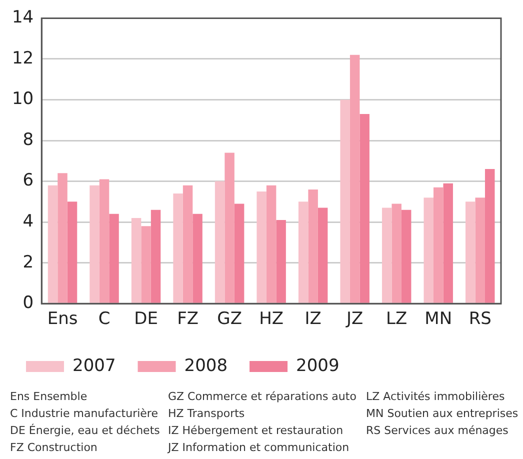  What do you see at coordinates (23, 99) in the screenshot?
I see `y-tick-label: 10` at bounding box center [23, 99].